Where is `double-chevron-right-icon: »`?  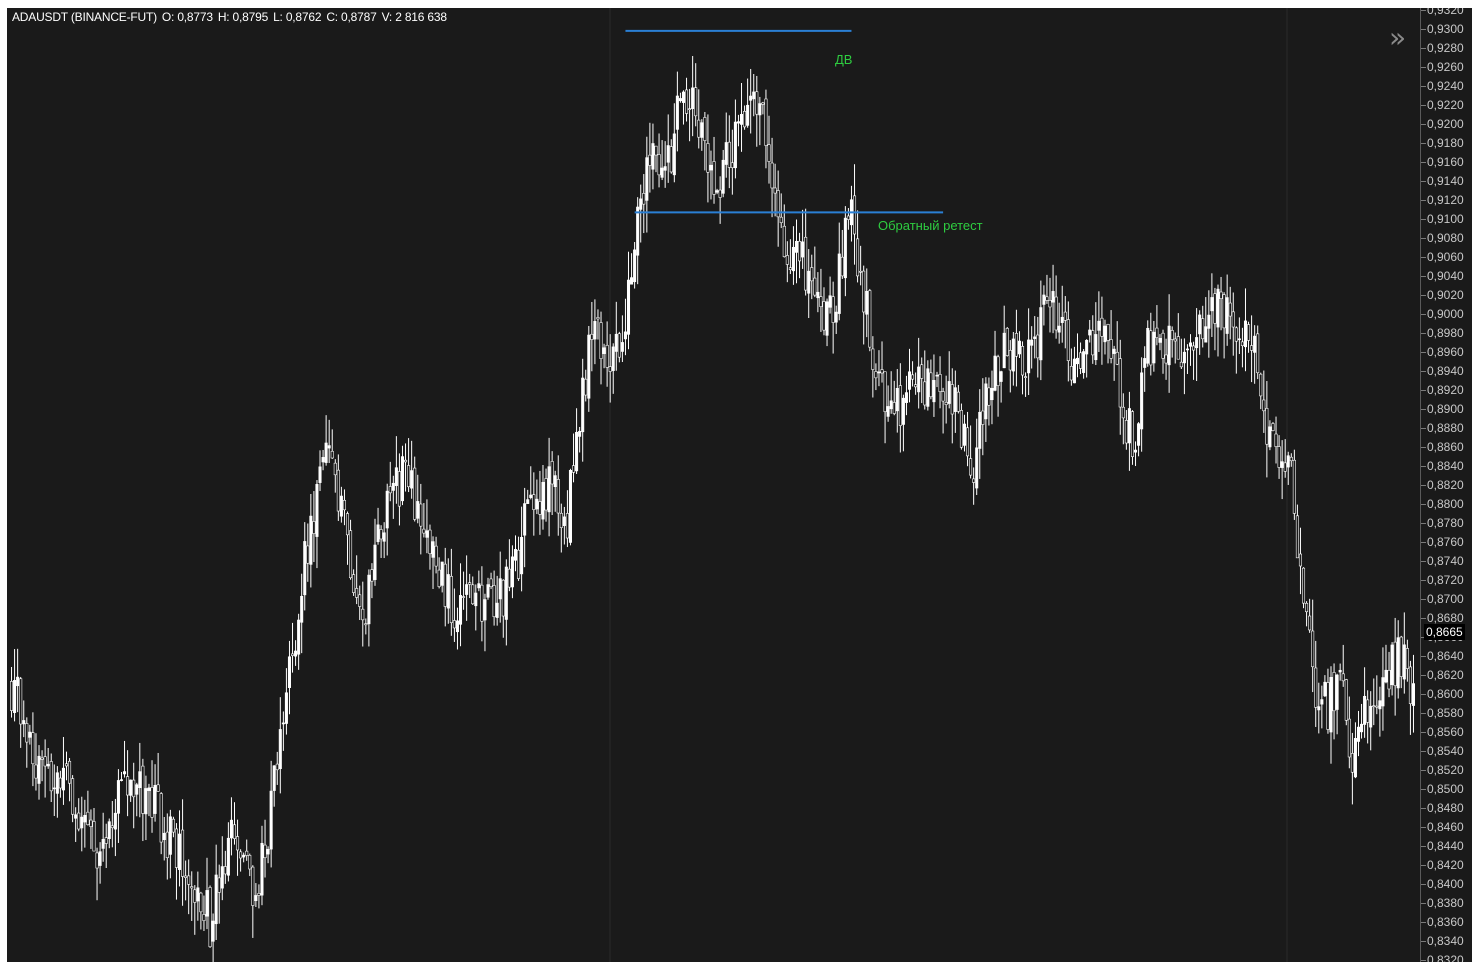 double-chevron-right-icon: » is located at coordinates (1398, 37).